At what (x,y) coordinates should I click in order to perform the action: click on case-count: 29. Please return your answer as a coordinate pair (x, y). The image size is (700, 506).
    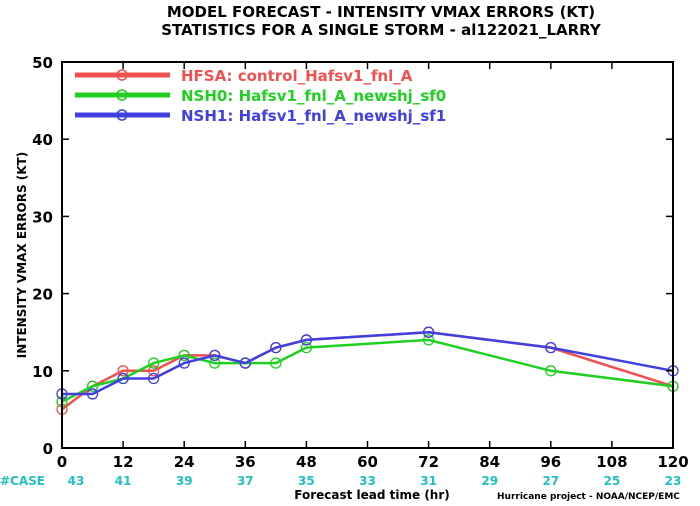
    Looking at the image, I should click on (489, 481).